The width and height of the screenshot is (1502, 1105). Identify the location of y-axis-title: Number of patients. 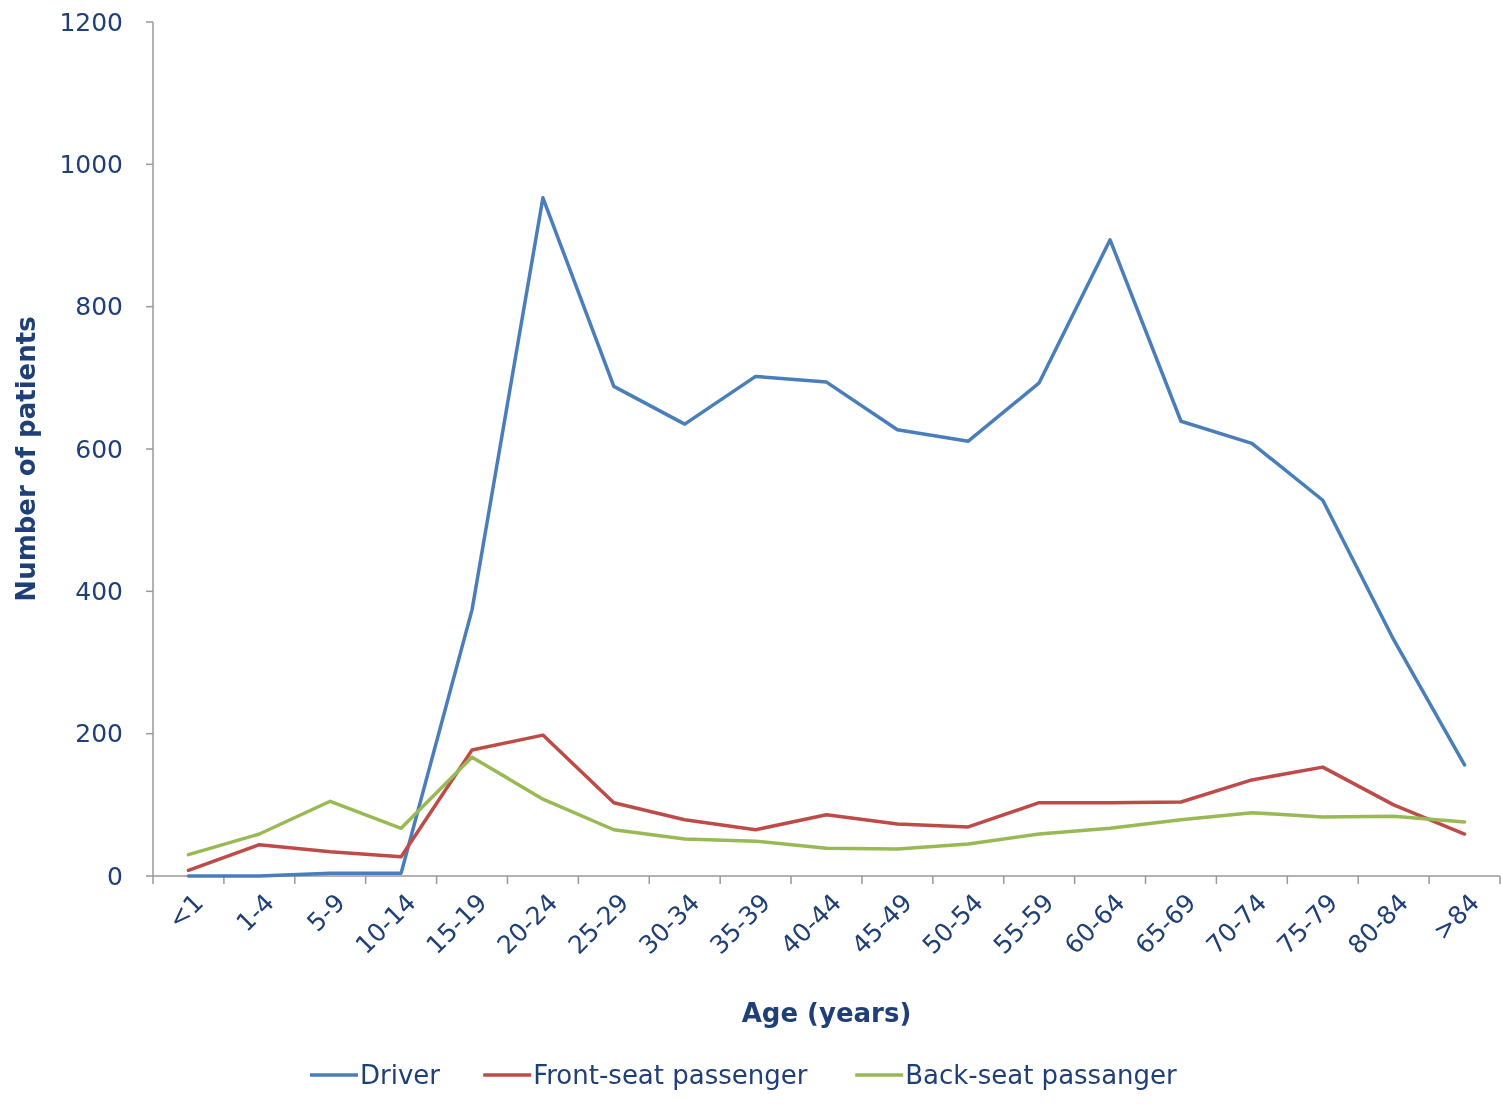
(26, 459).